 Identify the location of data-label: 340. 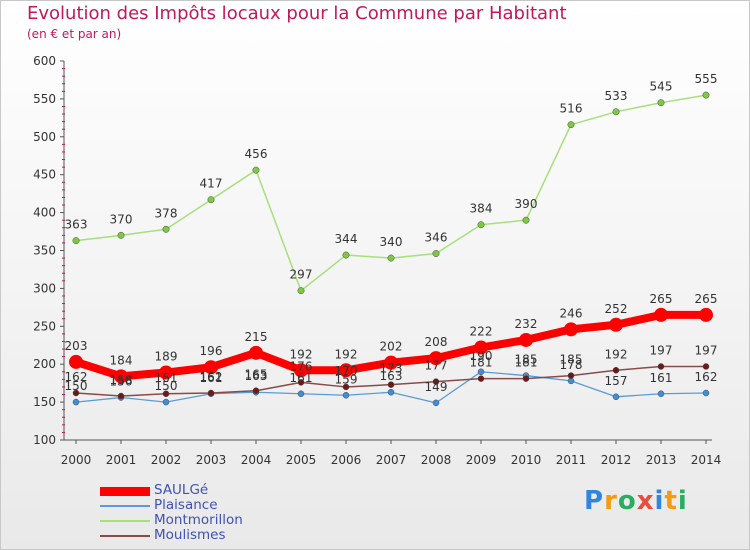
(391, 242).